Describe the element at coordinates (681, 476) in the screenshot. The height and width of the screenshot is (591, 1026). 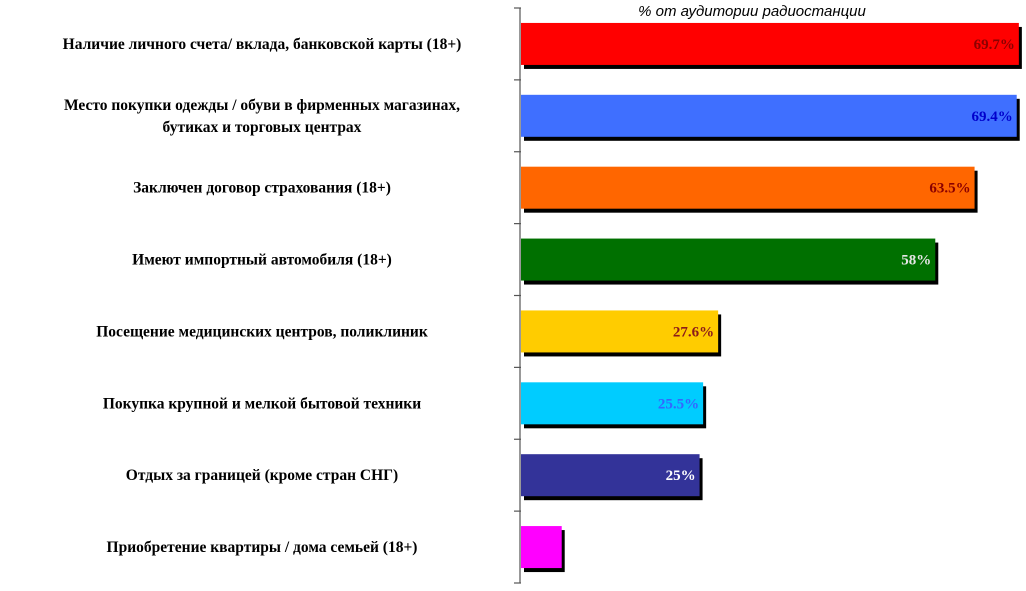
I see `data-label: 25%` at that location.